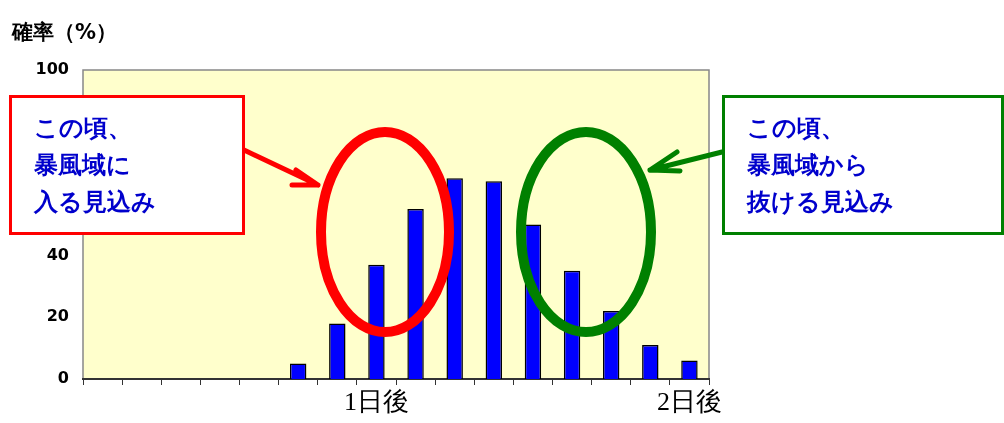 Image resolution: width=1004 pixels, height=423 pixels. What do you see at coordinates (57, 316) in the screenshot?
I see `y-tick-label: 20` at bounding box center [57, 316].